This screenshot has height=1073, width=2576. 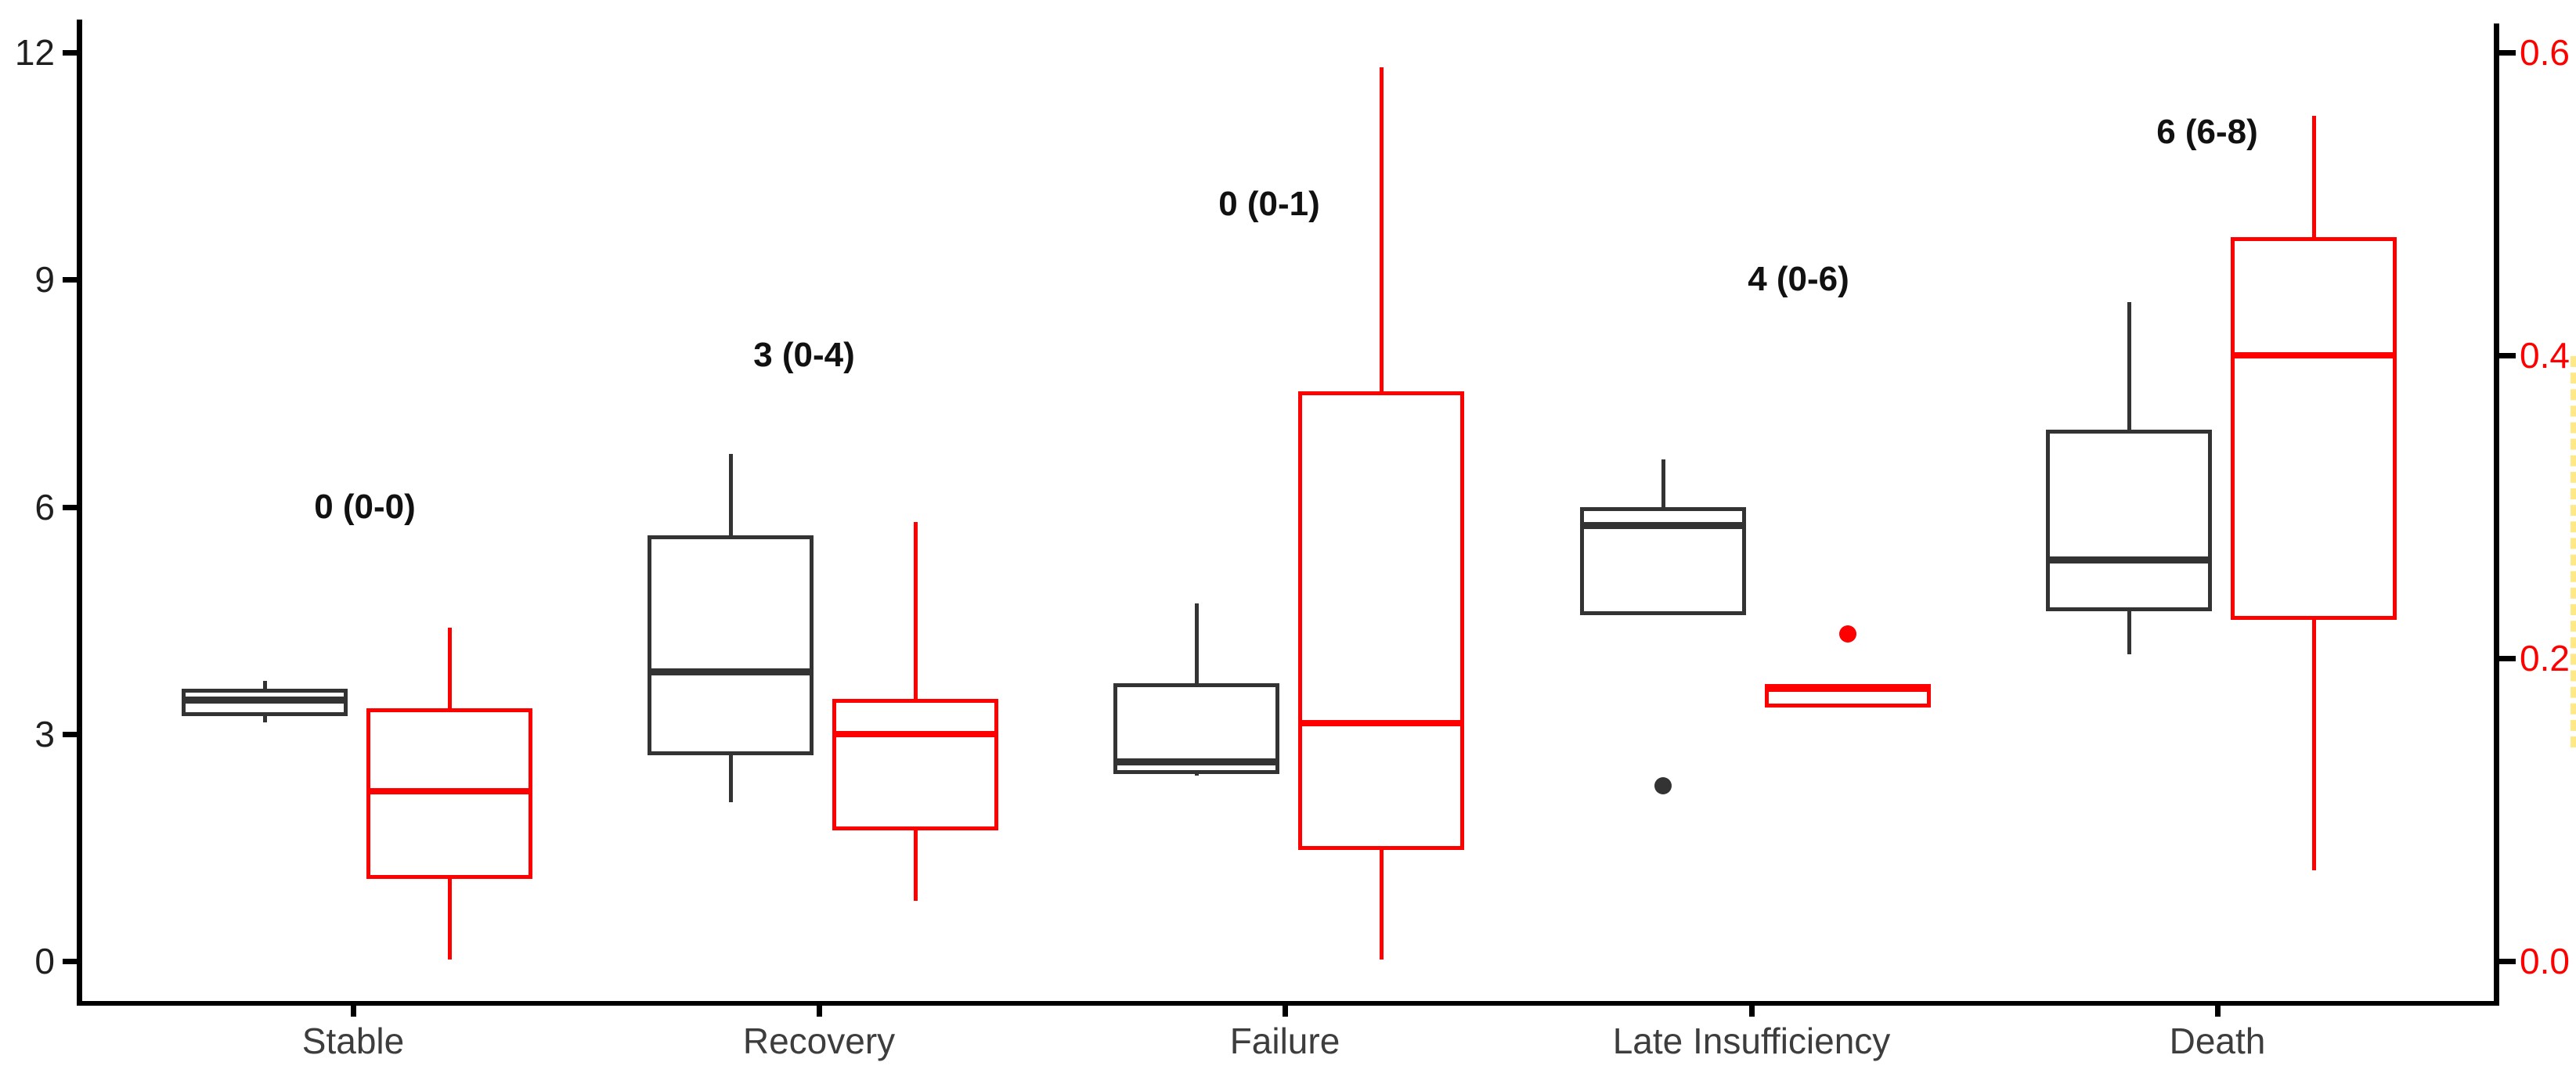 I want to click on left-axis-tick-label: 6, so click(x=44, y=506).